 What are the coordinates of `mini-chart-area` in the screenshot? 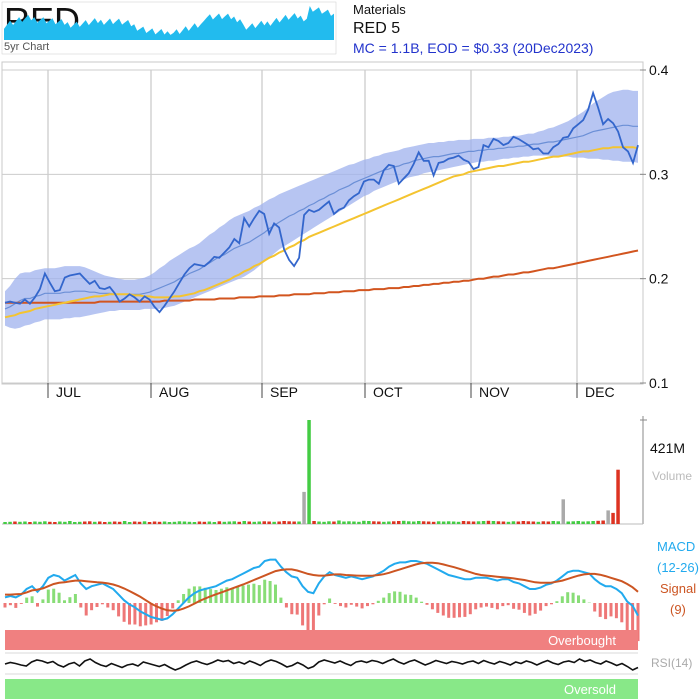 It's located at (169, 23).